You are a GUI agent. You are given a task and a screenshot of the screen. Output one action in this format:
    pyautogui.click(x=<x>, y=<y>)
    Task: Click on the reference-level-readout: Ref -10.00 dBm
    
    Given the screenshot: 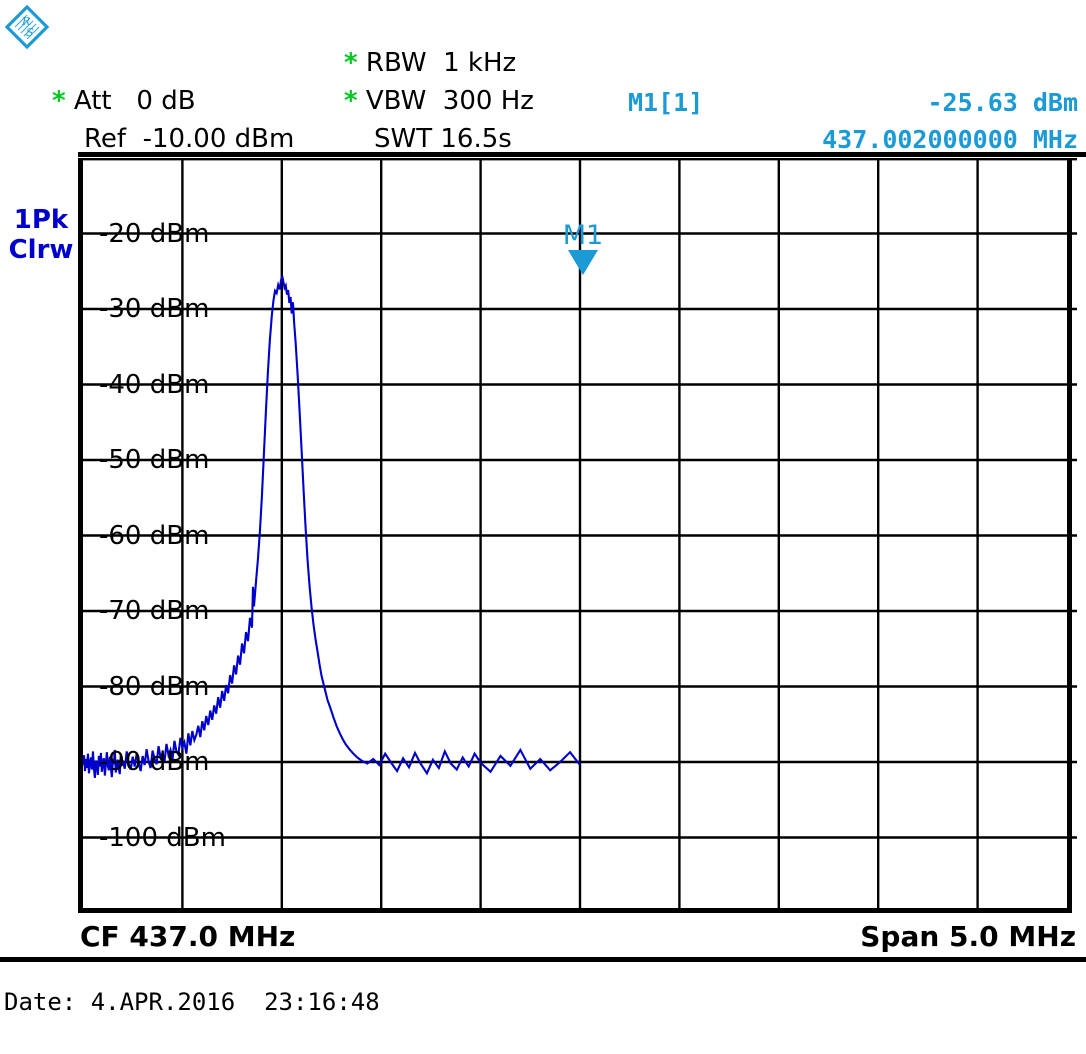 What is the action you would take?
    pyautogui.click(x=189, y=139)
    